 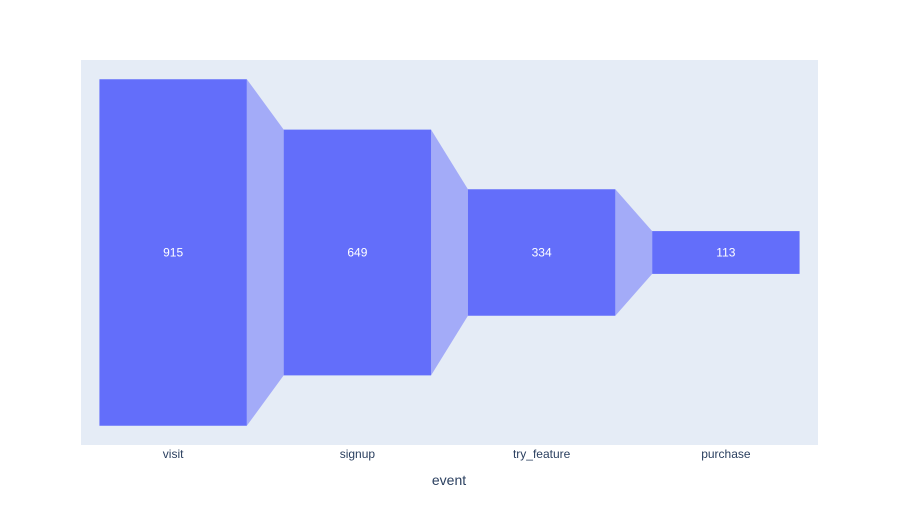 I want to click on x-axis-ticks: visit signup try_feature purchase, so click(x=457, y=454).